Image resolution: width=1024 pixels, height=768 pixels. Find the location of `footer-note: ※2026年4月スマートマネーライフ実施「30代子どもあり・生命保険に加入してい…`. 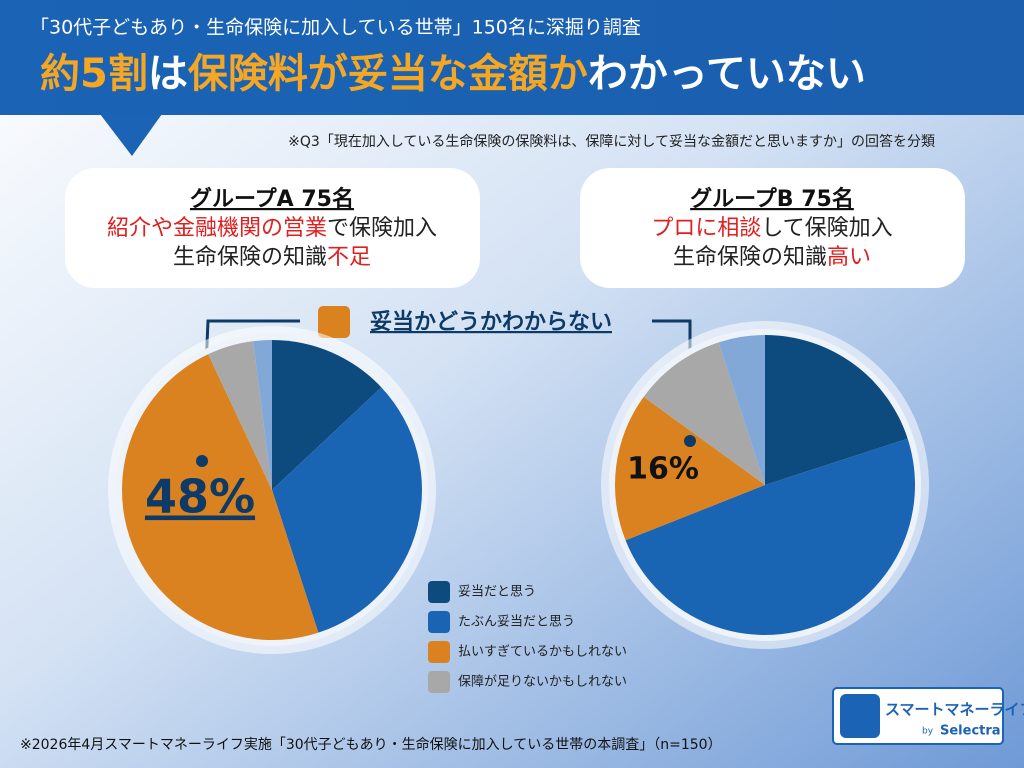

footer-note: ※2026年4月スマートマネーライフ実施「30代子どもあり・生命保険に加入してい… is located at coordinates (371, 744).